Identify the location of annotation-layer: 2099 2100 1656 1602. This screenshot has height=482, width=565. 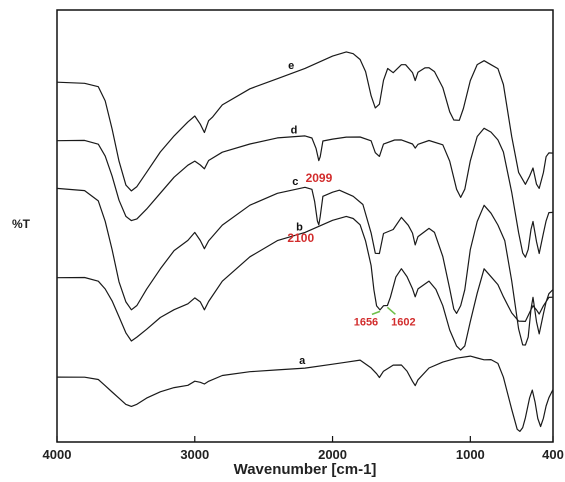
(351, 249).